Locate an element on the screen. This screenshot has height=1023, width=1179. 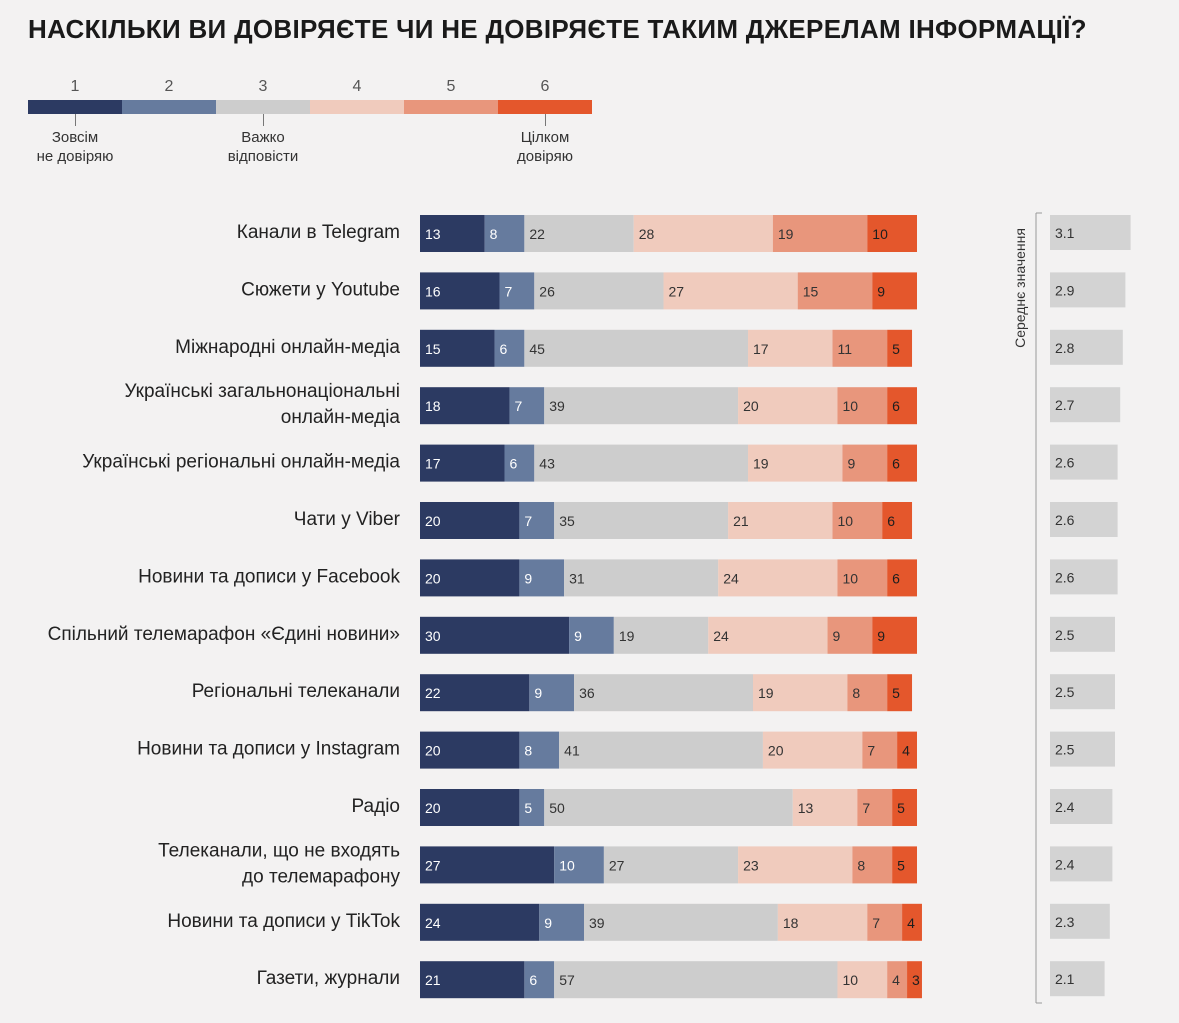
data-label: 21 is located at coordinates (433, 980).